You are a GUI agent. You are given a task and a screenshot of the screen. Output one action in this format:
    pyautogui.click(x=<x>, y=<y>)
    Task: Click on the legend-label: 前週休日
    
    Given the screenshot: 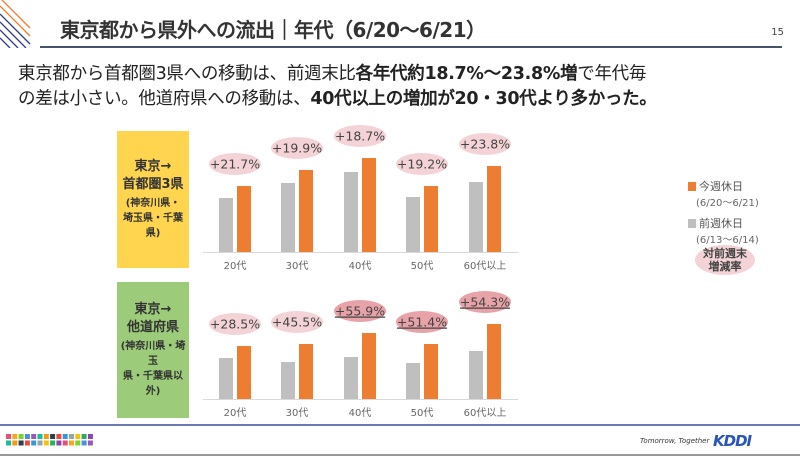 What is the action you would take?
    pyautogui.click(x=721, y=223)
    